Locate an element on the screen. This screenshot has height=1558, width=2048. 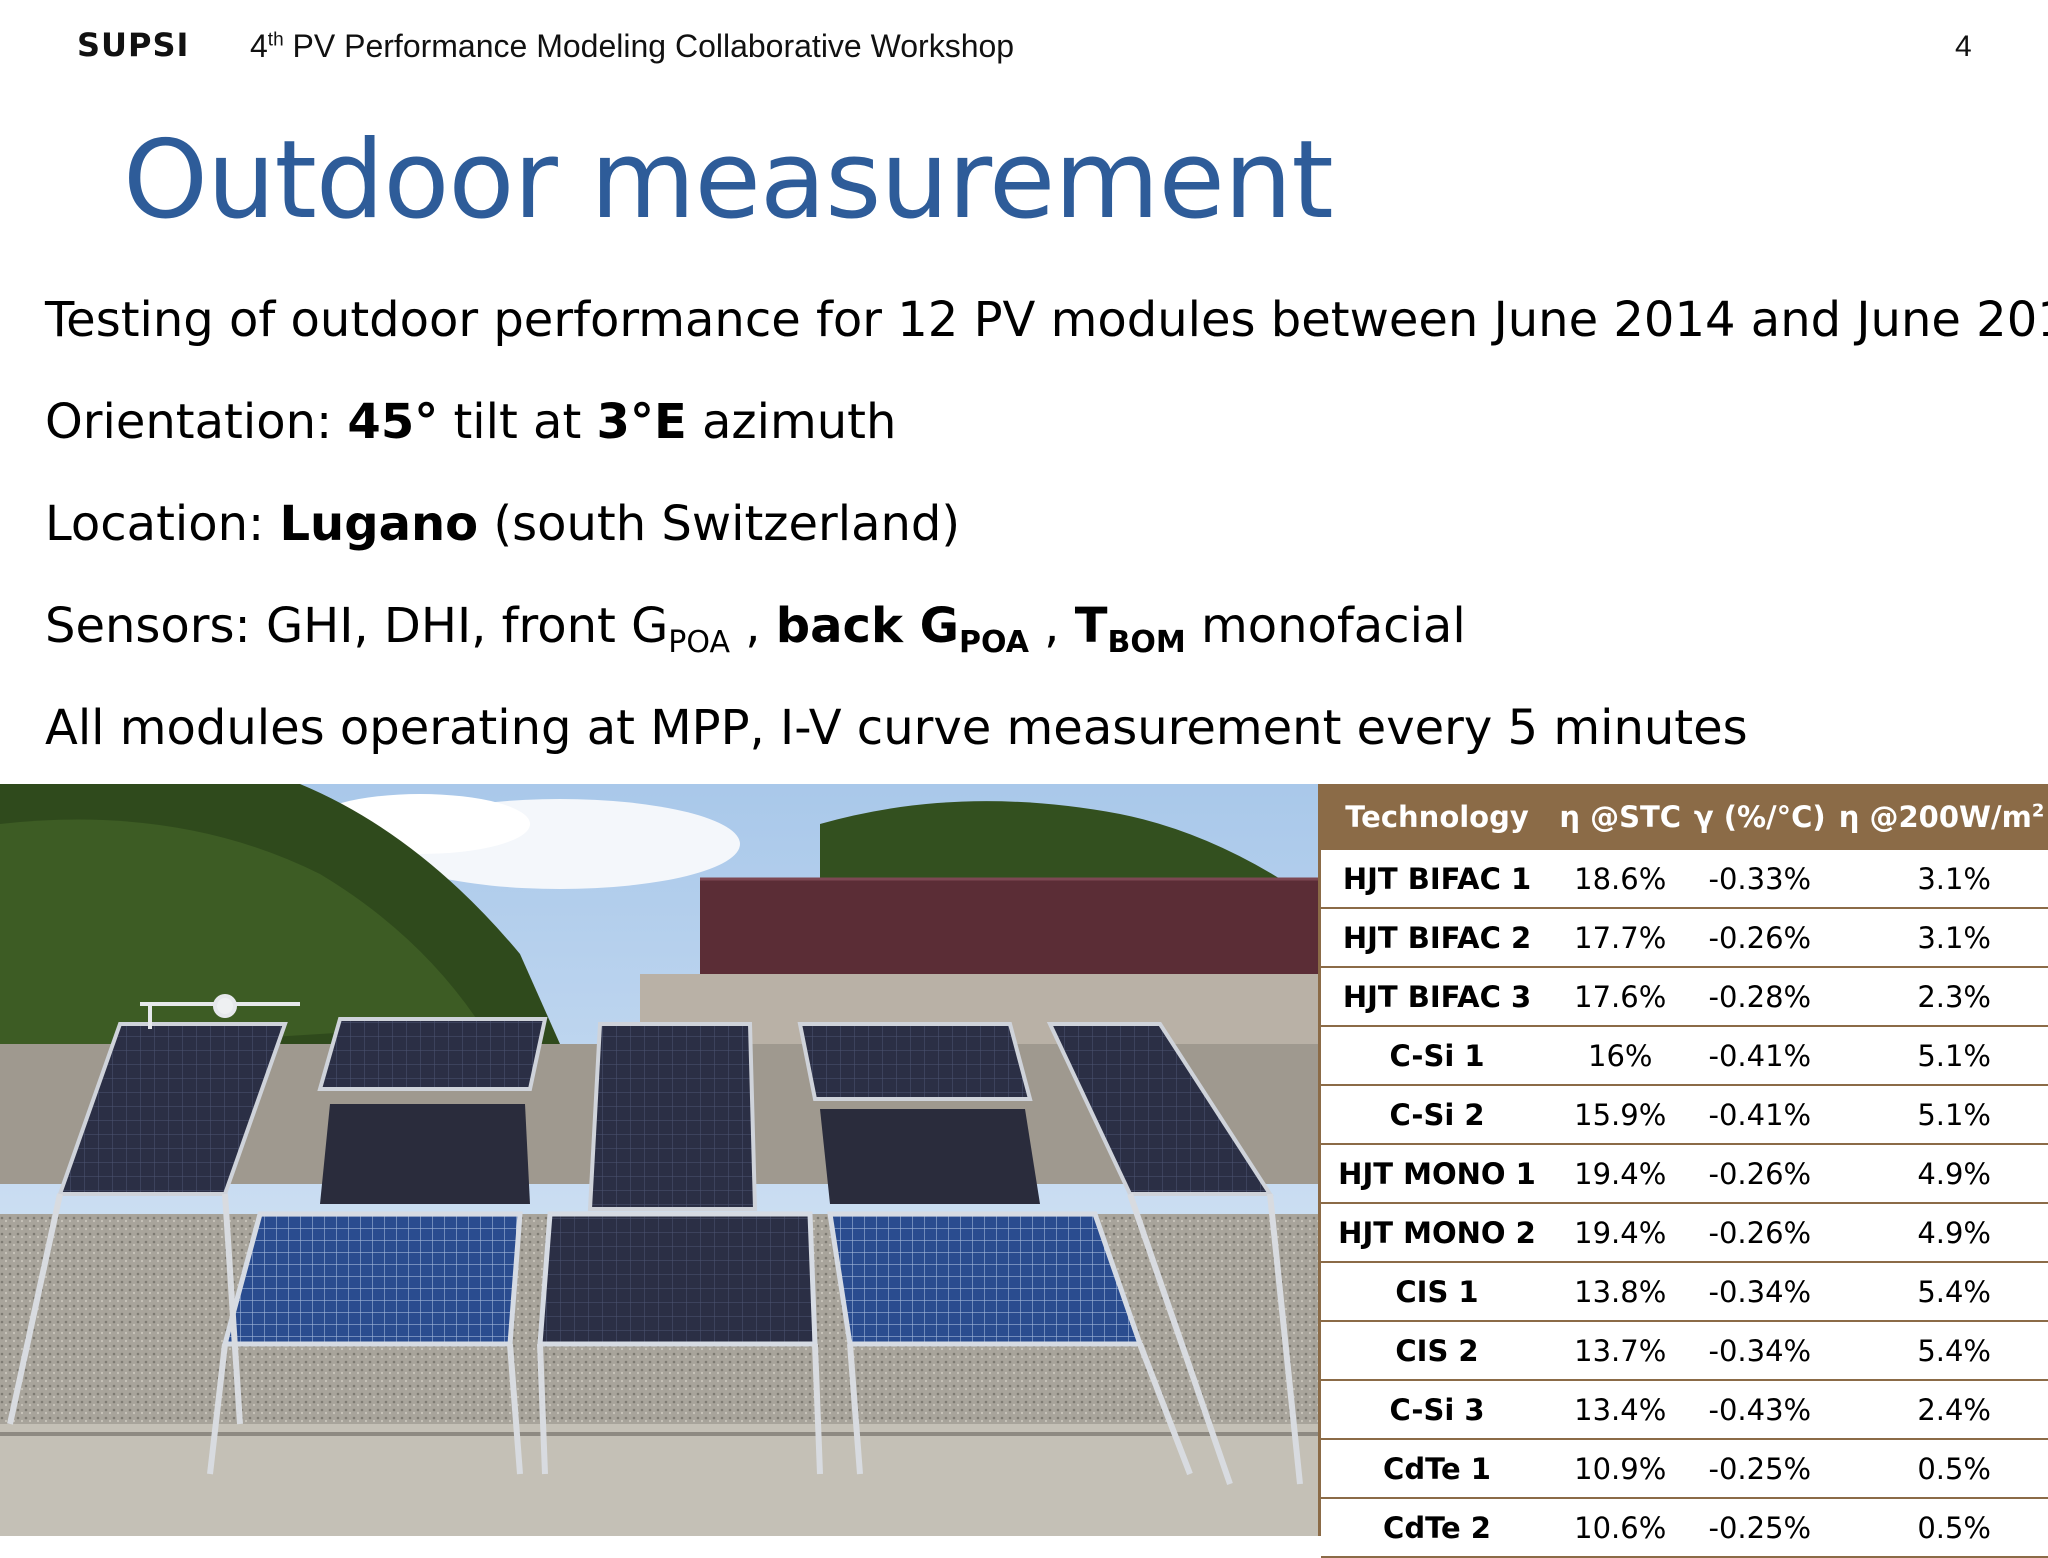
cell-eta-stc: 17.7% is located at coordinates (1620, 938).